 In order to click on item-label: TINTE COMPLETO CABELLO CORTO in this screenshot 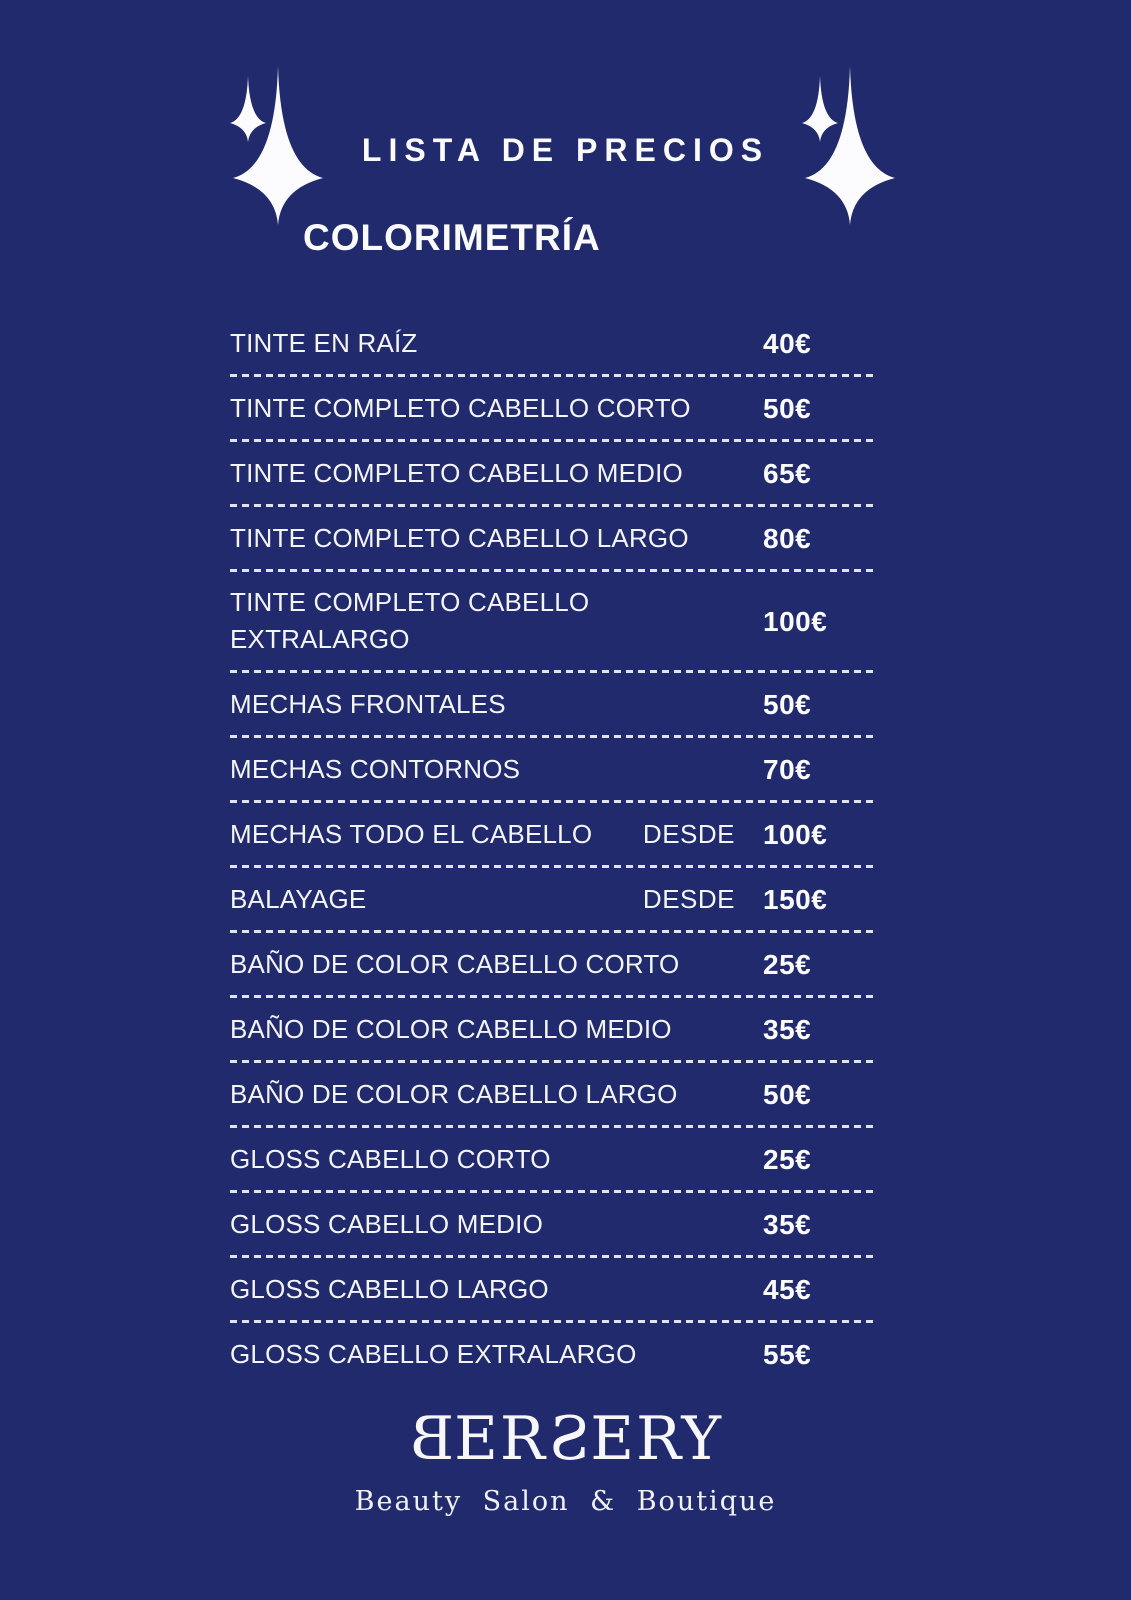, I will do `click(460, 407)`.